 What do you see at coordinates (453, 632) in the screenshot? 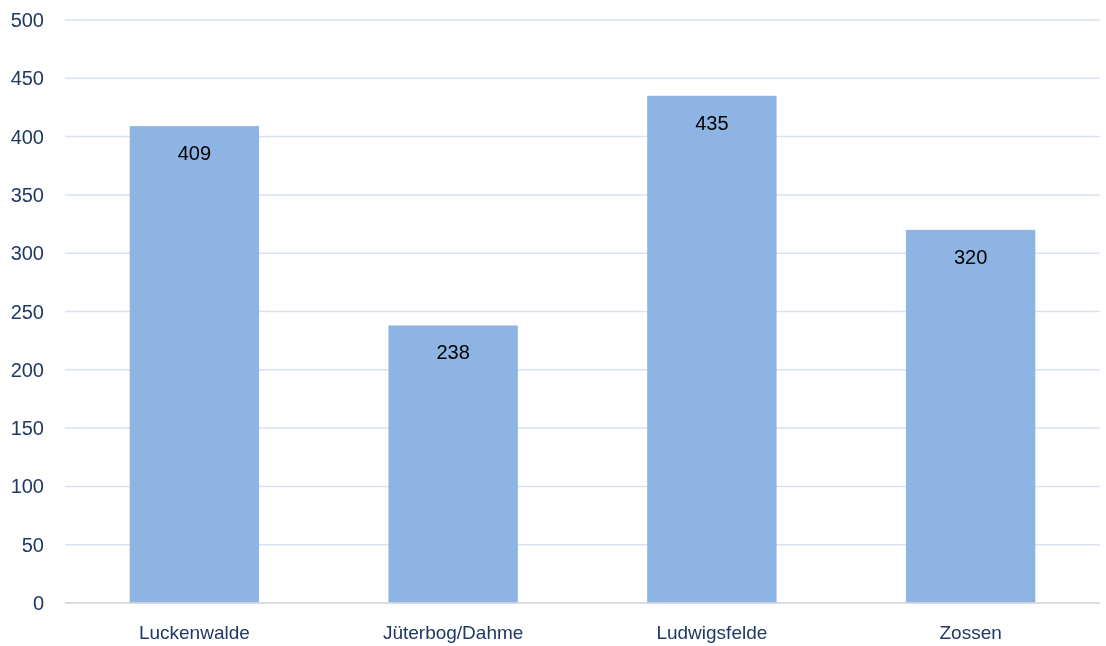
I see `x-tick-label: Jüterbog/Dahme` at bounding box center [453, 632].